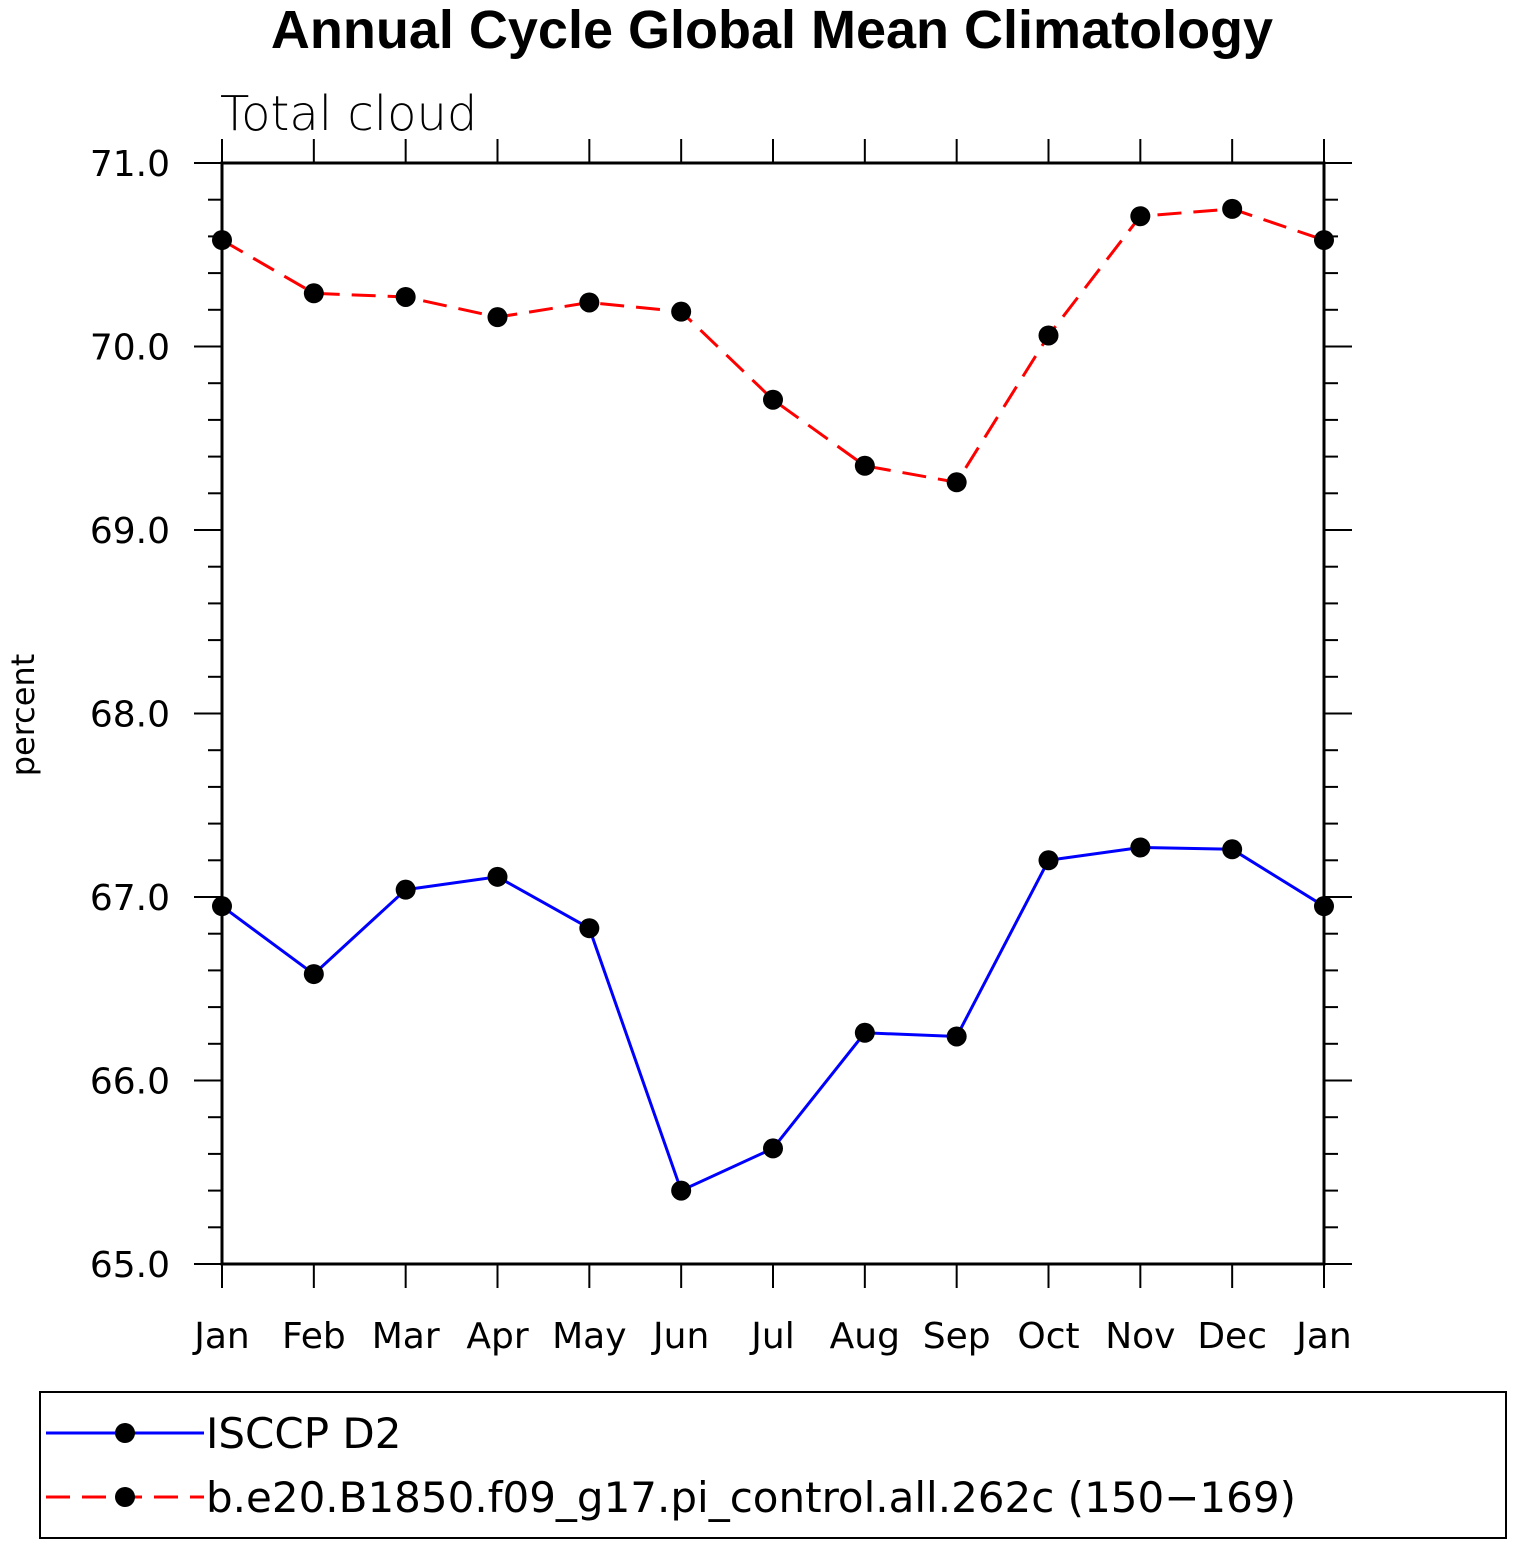  Describe the element at coordinates (497, 1336) in the screenshot. I see `x-tick-label: Apr` at that location.